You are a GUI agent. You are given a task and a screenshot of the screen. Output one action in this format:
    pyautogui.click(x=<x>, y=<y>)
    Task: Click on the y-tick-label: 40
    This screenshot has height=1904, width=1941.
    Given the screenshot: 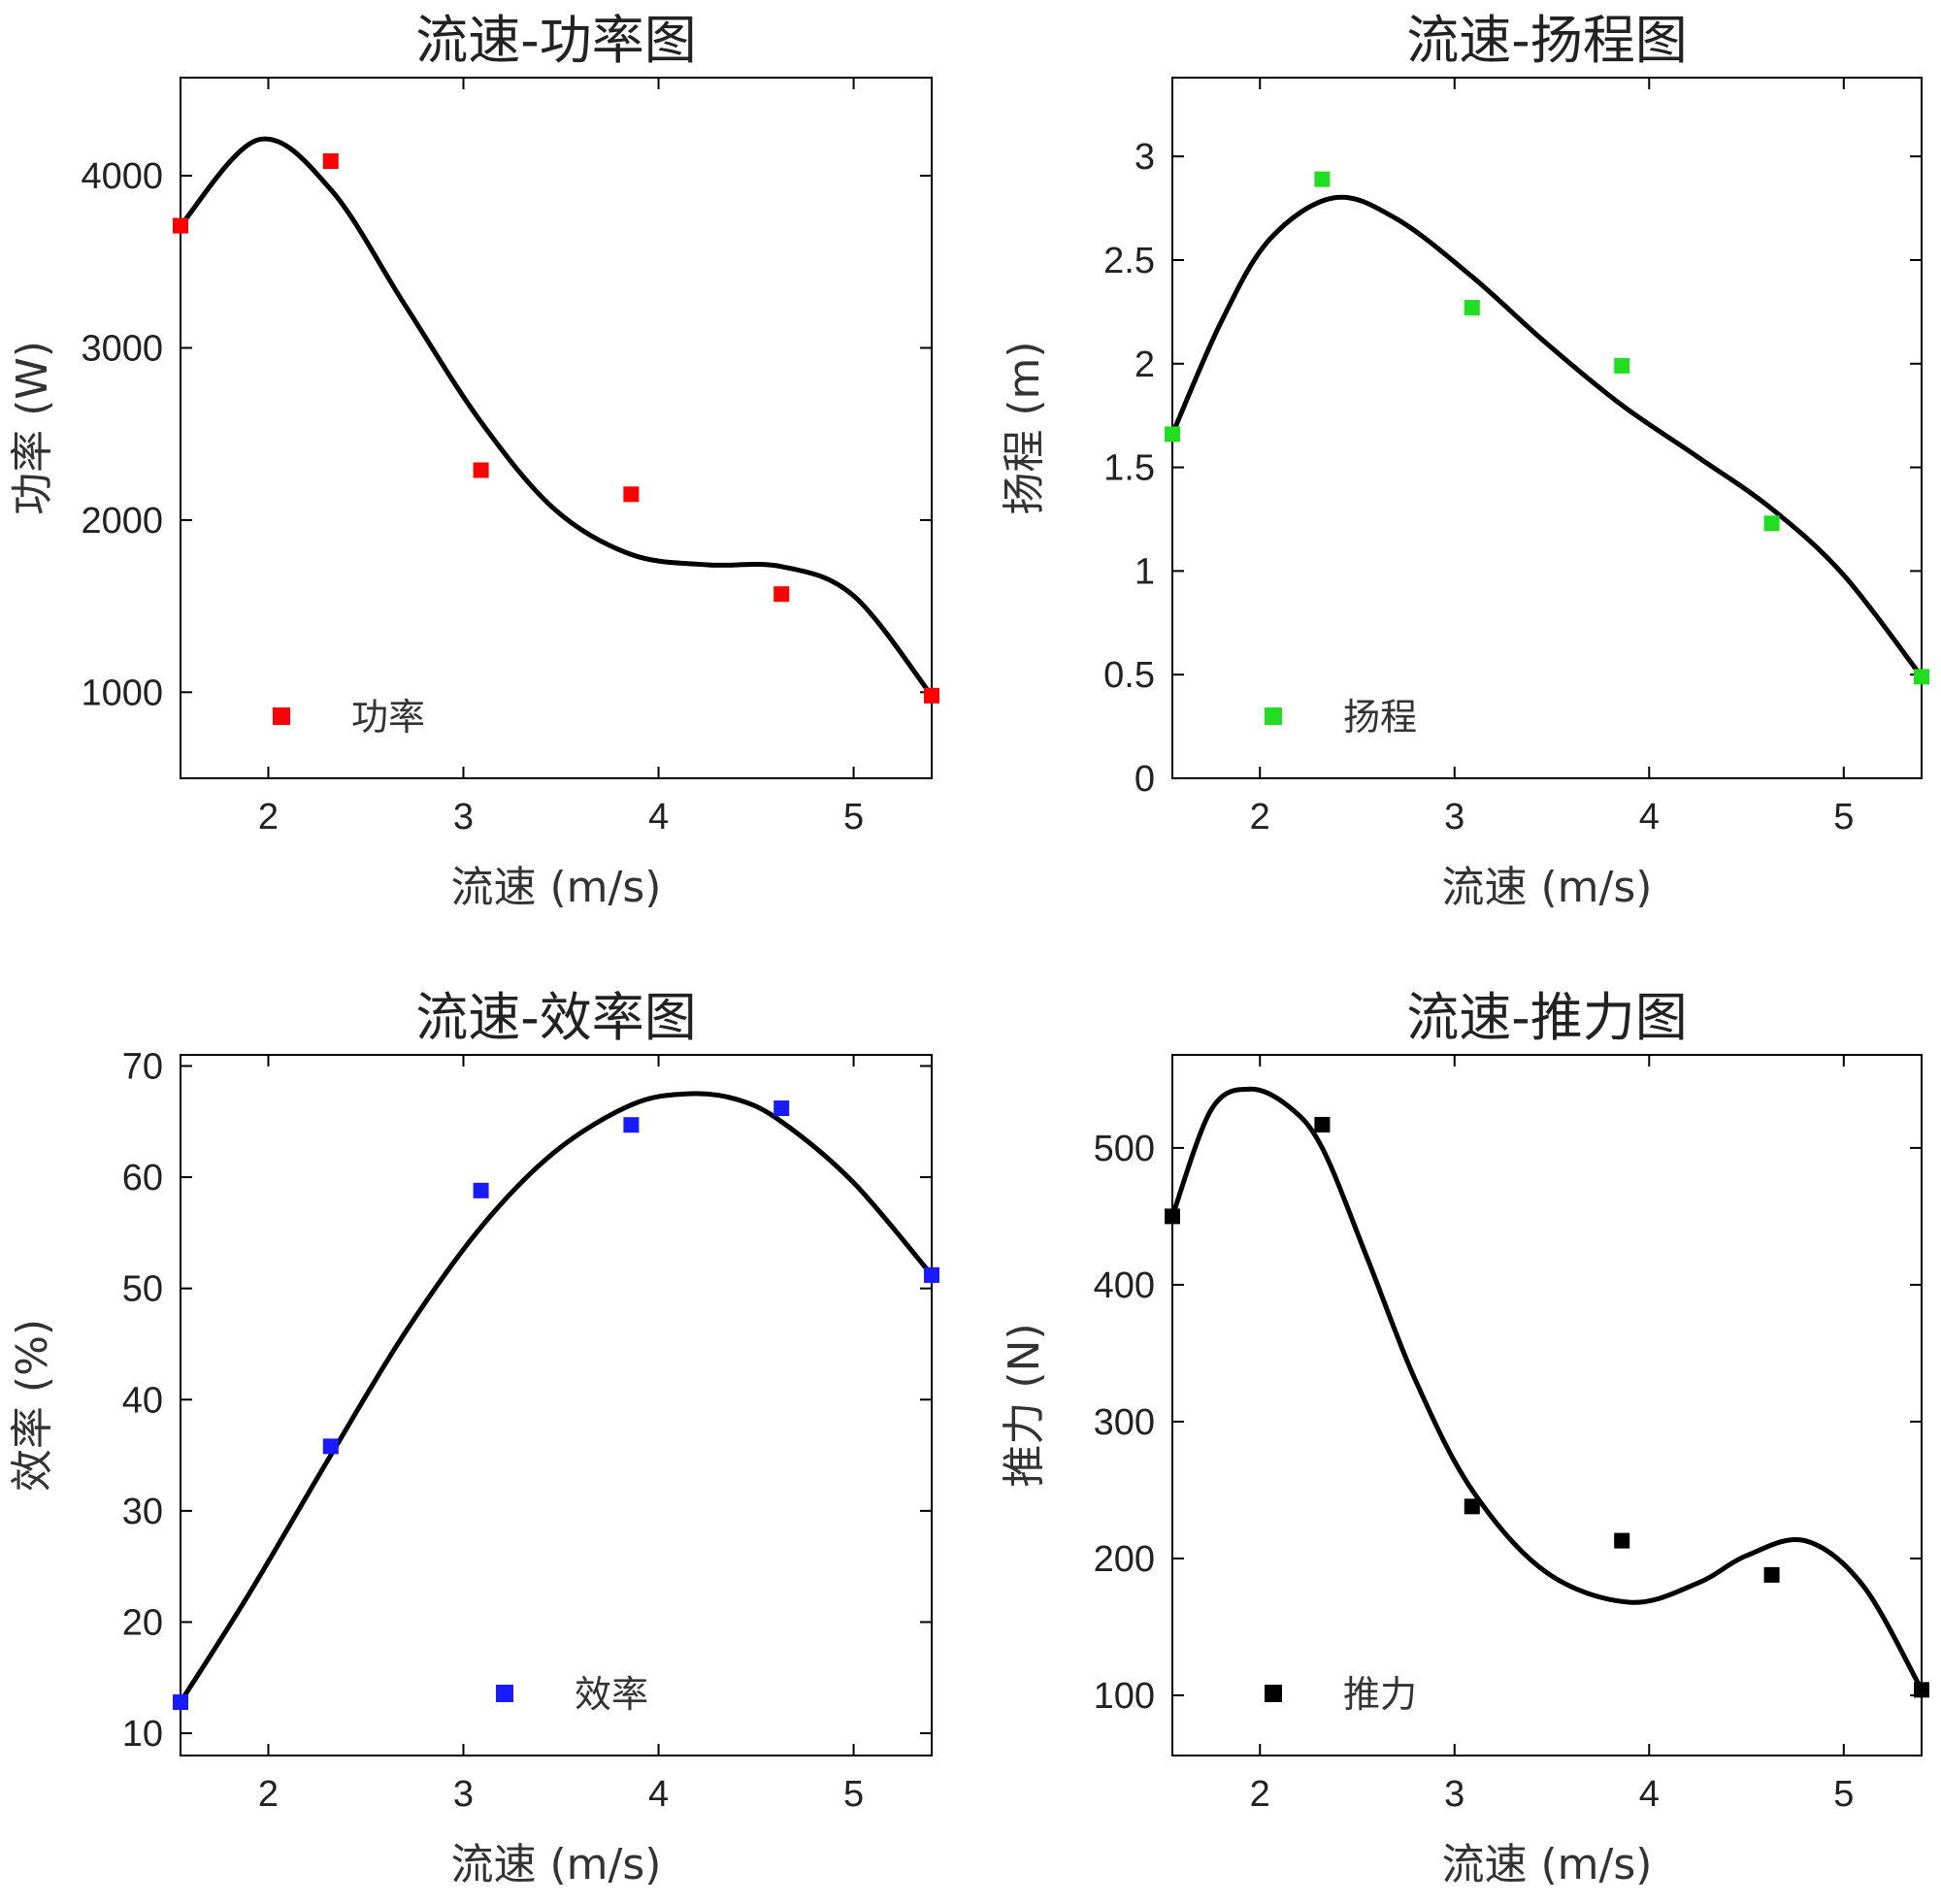 What is the action you would take?
    pyautogui.click(x=142, y=1400)
    